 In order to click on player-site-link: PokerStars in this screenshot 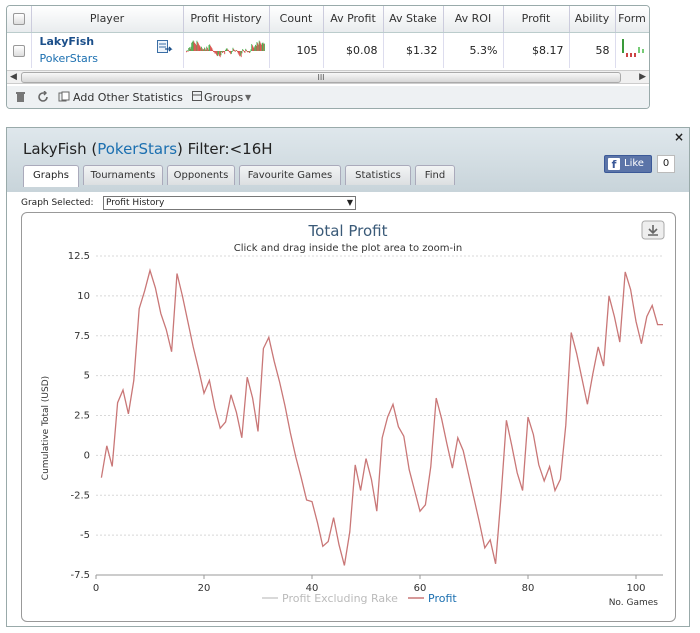, I will do `click(69, 59)`.